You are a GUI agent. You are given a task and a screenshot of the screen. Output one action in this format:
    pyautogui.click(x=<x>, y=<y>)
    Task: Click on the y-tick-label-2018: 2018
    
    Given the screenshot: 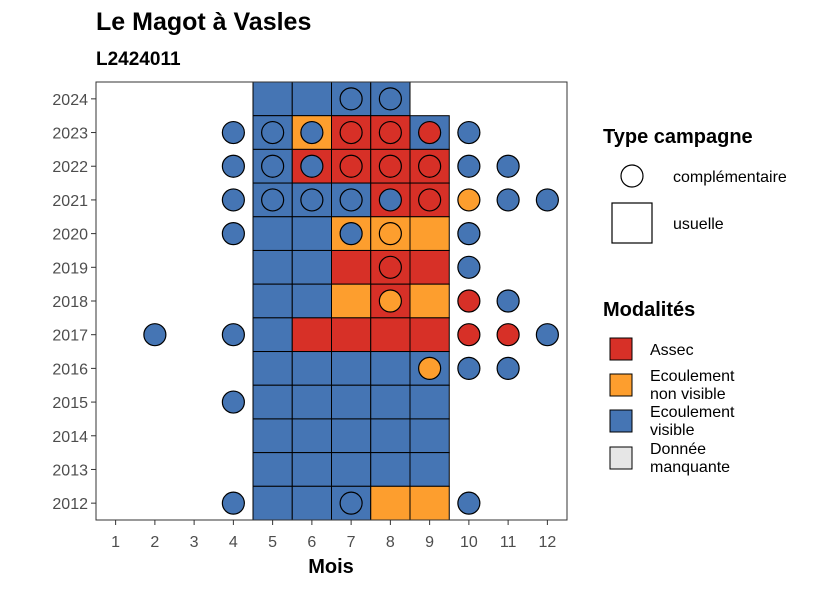 What is the action you would take?
    pyautogui.click(x=70, y=302)
    